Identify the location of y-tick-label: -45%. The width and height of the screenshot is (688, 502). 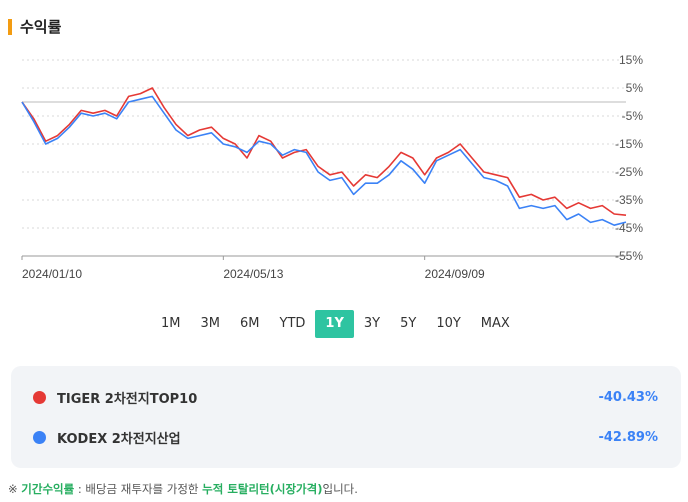
(629, 228).